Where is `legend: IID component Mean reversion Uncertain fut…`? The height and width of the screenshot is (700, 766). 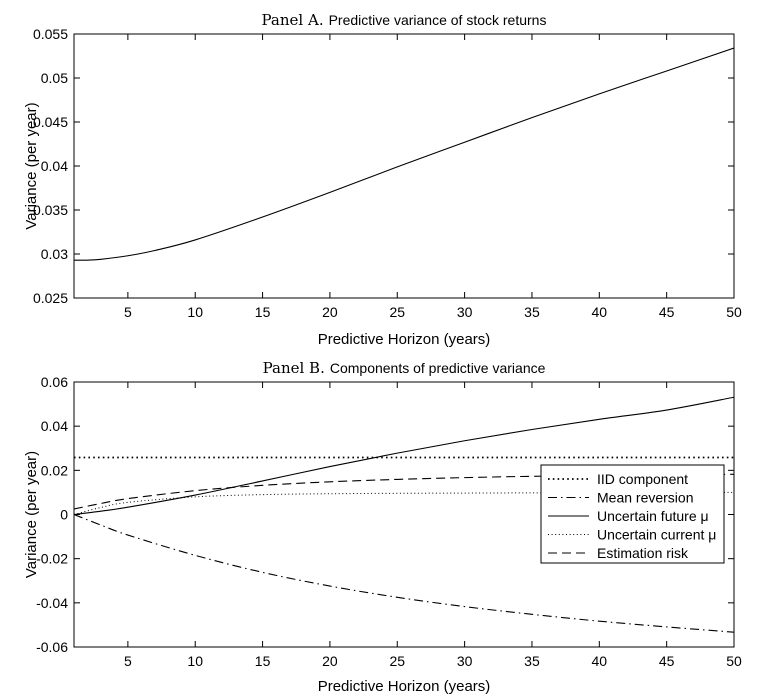
legend: IID component Mean reversion Uncertain fut… is located at coordinates (632, 514).